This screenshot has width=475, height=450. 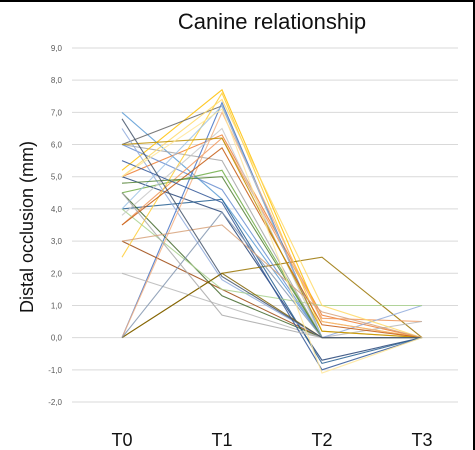 What do you see at coordinates (271, 440) in the screenshot?
I see `x-axis-ticks: T0 T1 T2 T3` at bounding box center [271, 440].